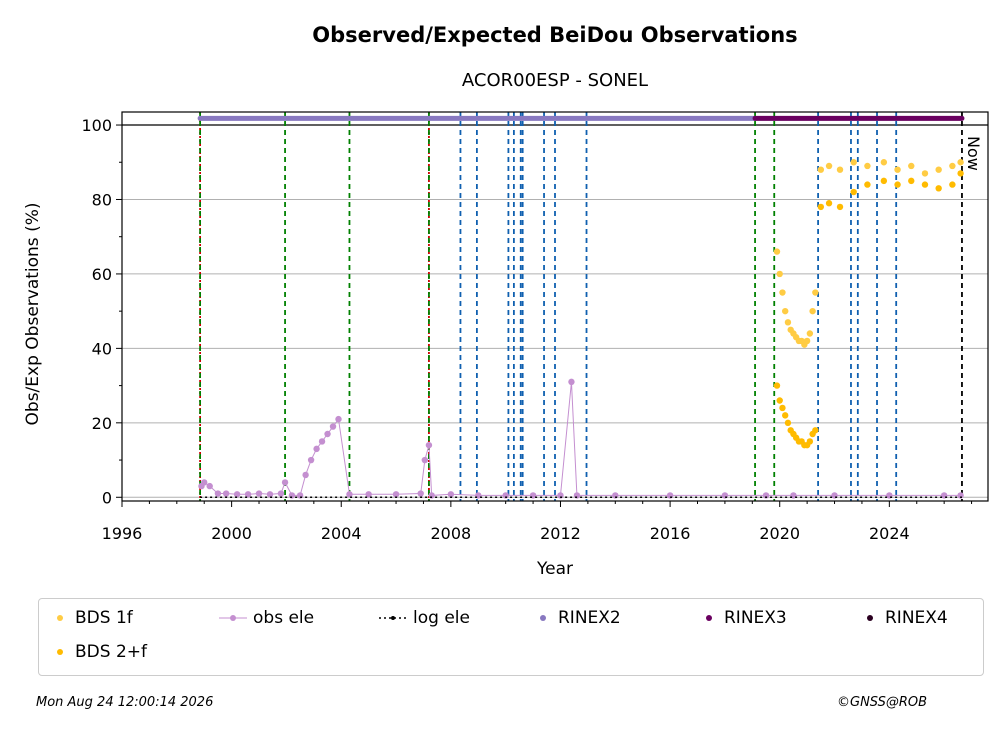 This screenshot has height=734, width=1008. What do you see at coordinates (102, 274) in the screenshot?
I see `y-tick-label: 60` at bounding box center [102, 274].